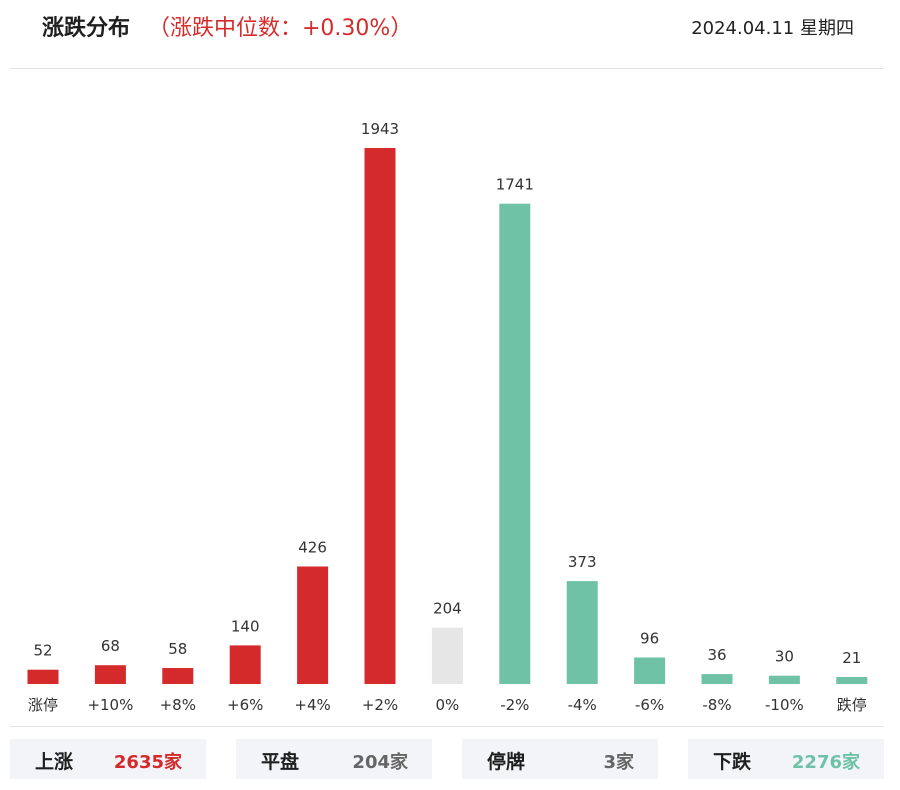 Image resolution: width=900 pixels, height=790 pixels. Describe the element at coordinates (618, 762) in the screenshot. I see `summary-suspended-value: 3家` at that location.